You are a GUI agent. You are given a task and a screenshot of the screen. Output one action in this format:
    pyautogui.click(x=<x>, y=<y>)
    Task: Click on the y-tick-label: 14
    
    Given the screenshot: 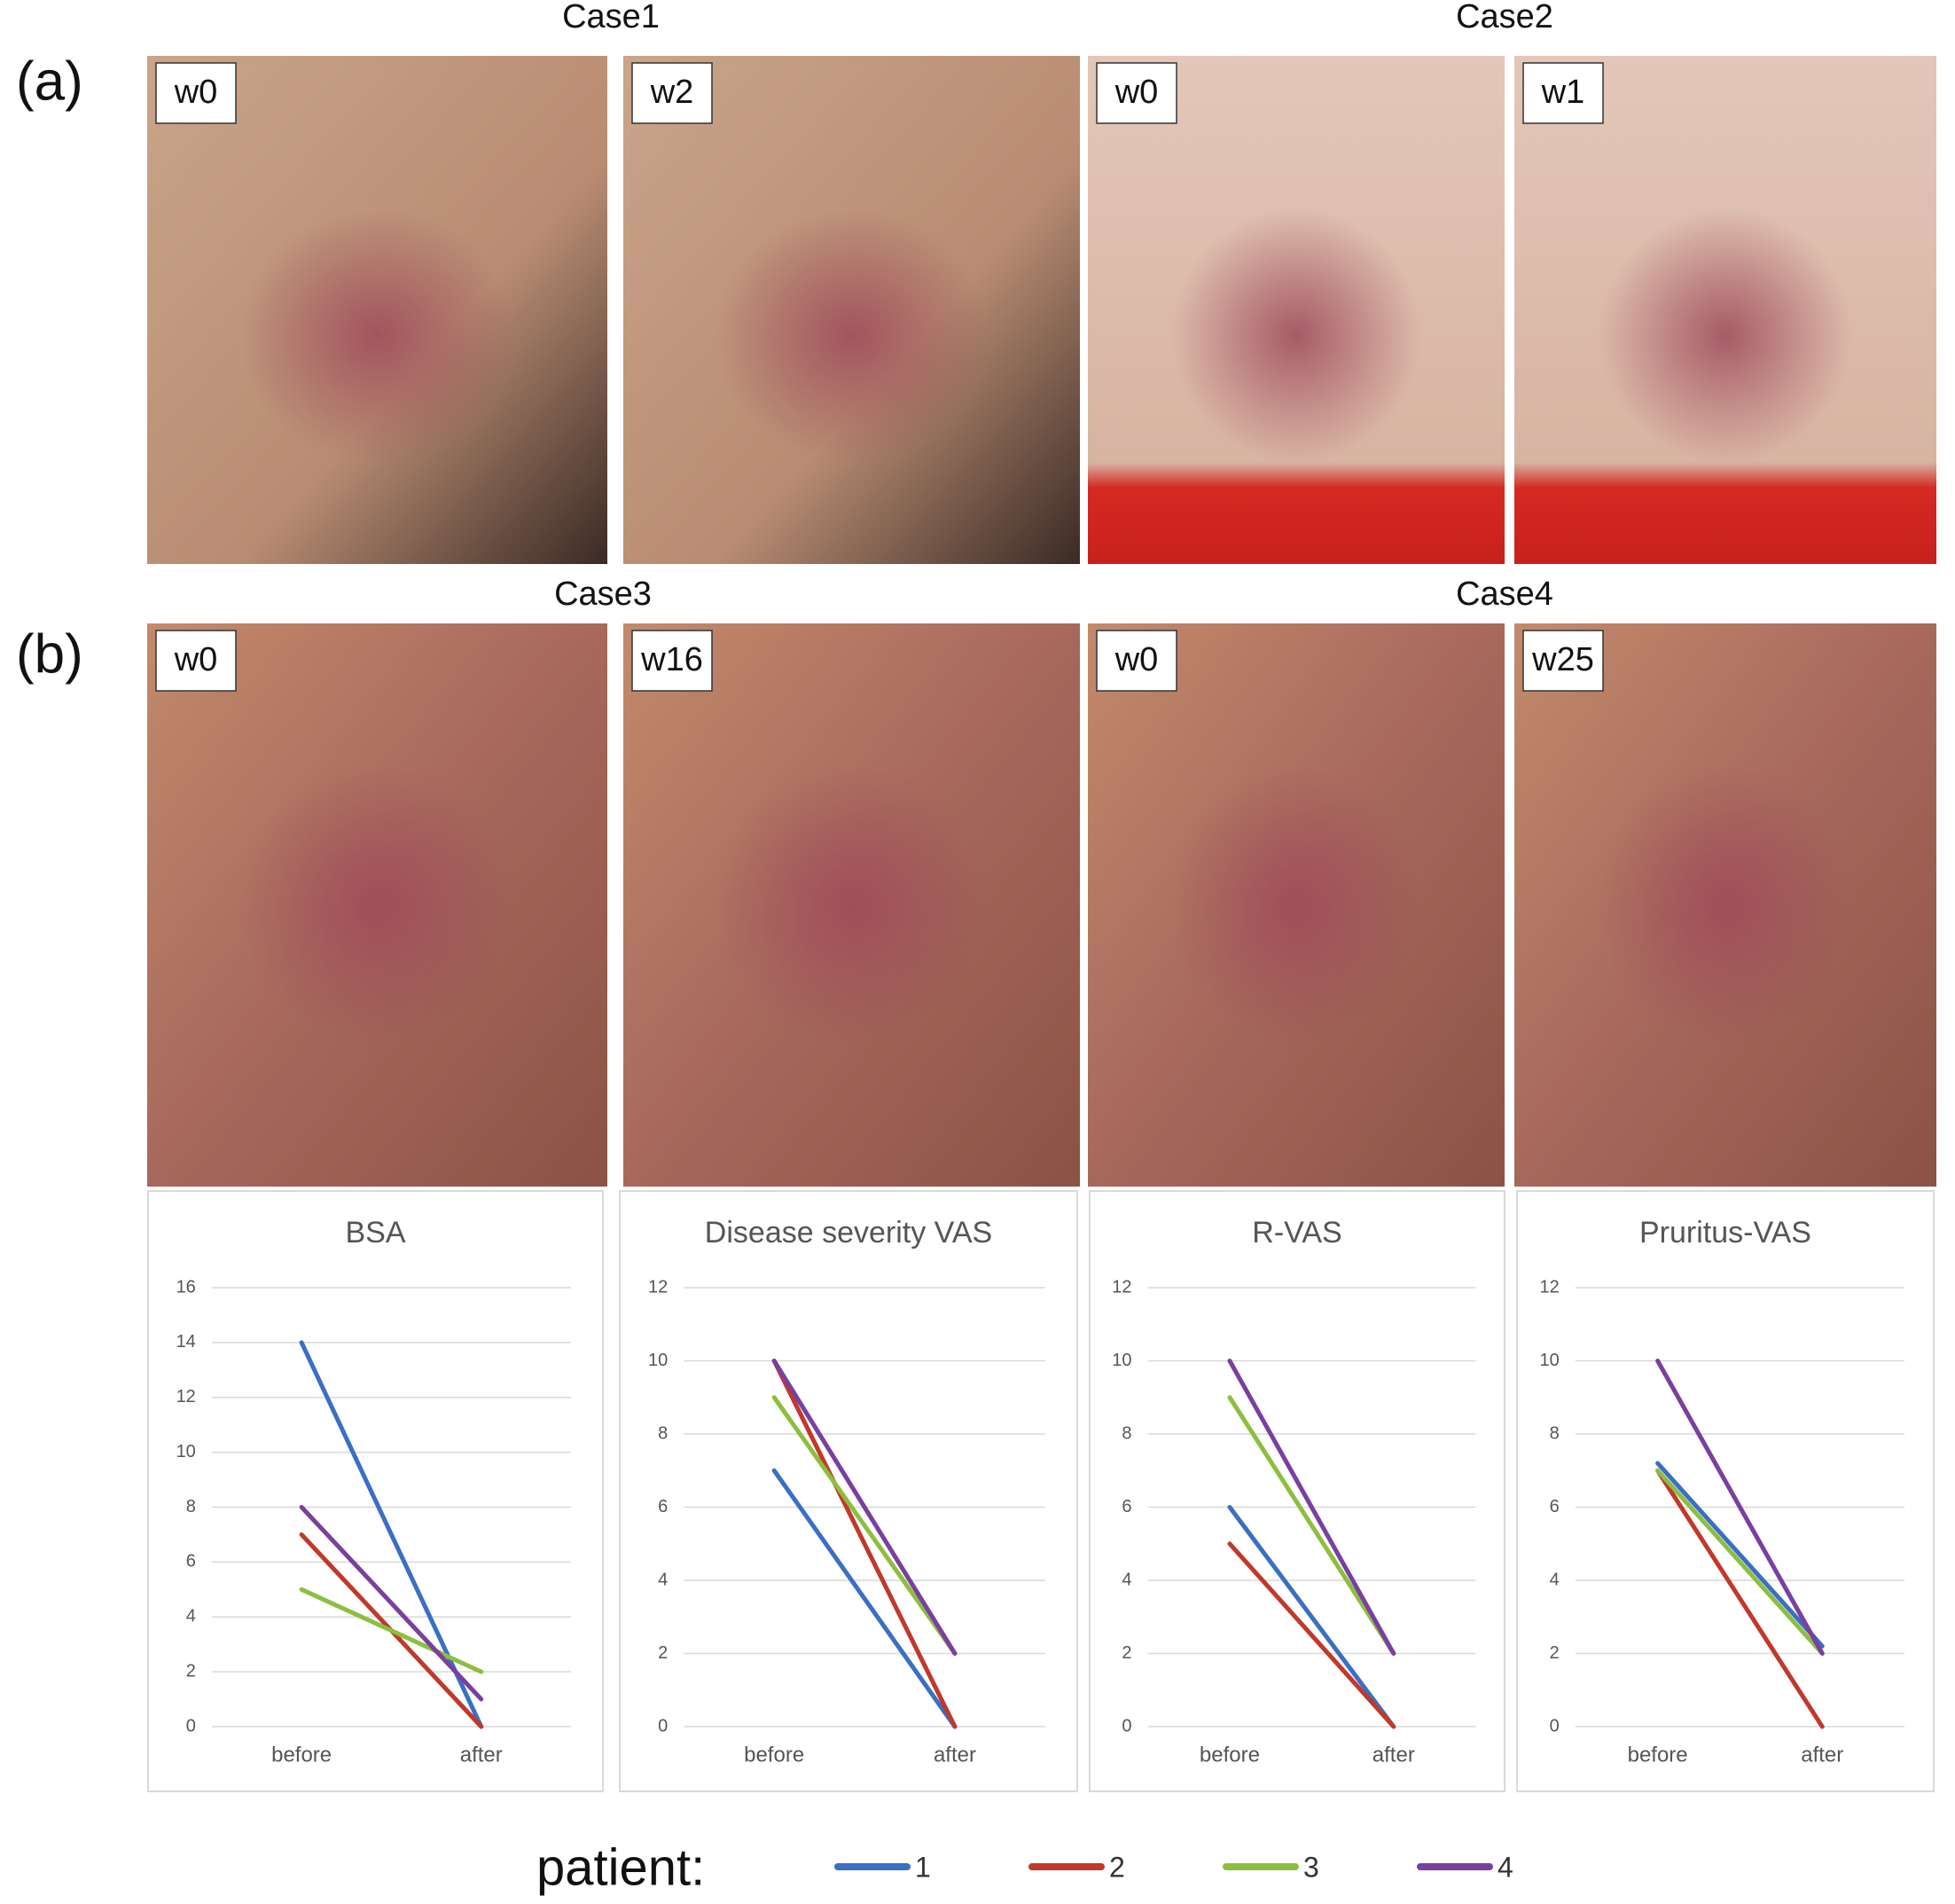 What is the action you would take?
    pyautogui.click(x=186, y=1342)
    